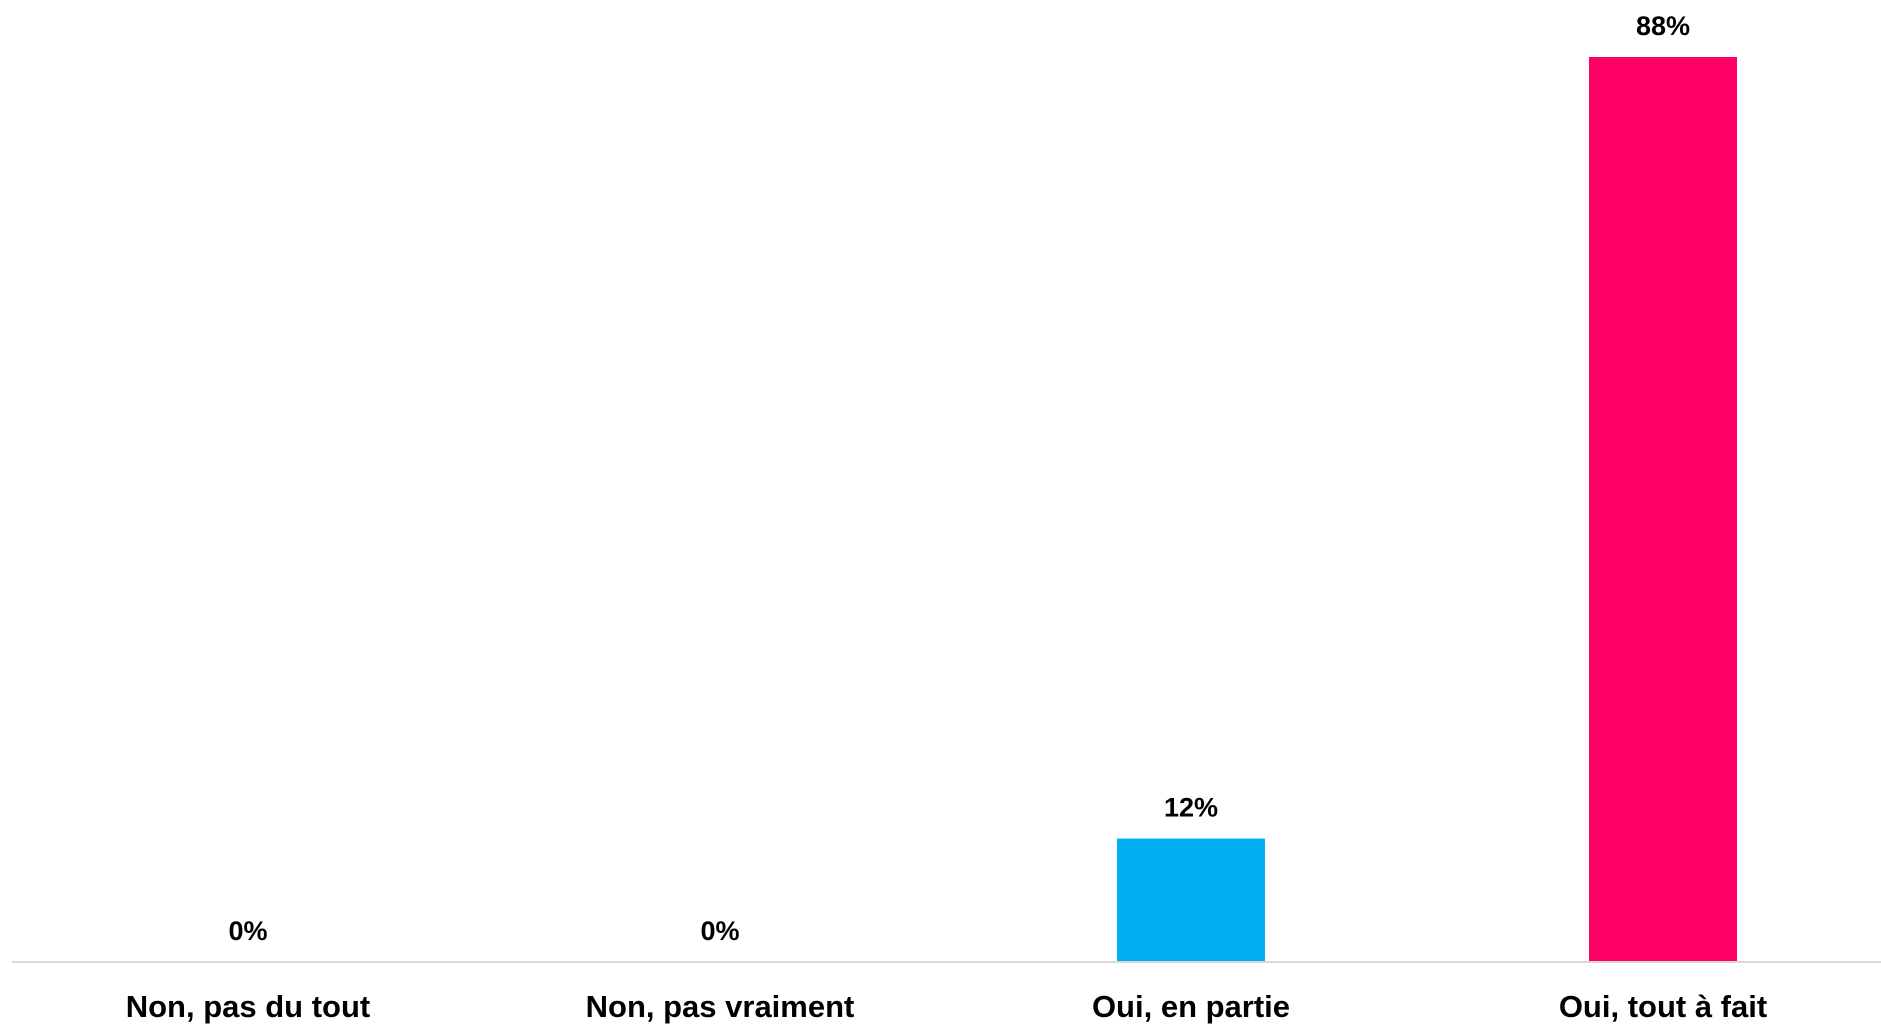 The image size is (1881, 1026). Describe the element at coordinates (1663, 1006) in the screenshot. I see `category-label-4: Oui, tout à fait` at that location.